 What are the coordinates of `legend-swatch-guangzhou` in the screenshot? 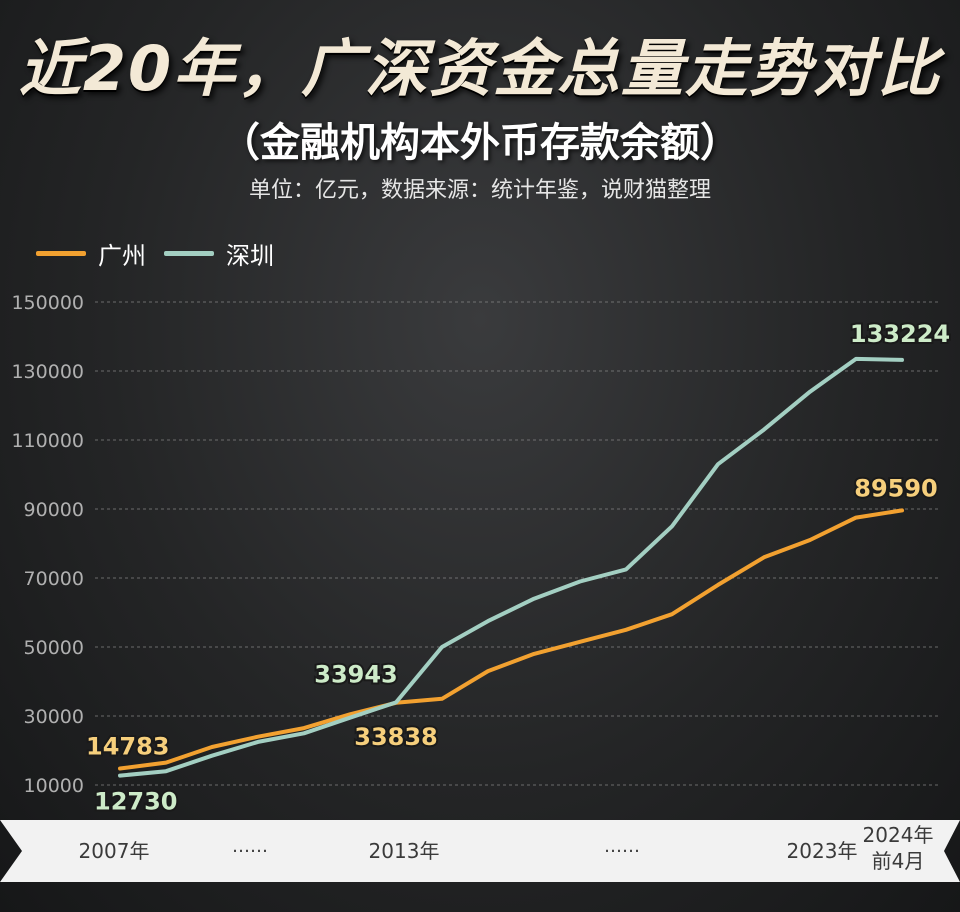 It's located at (61, 253).